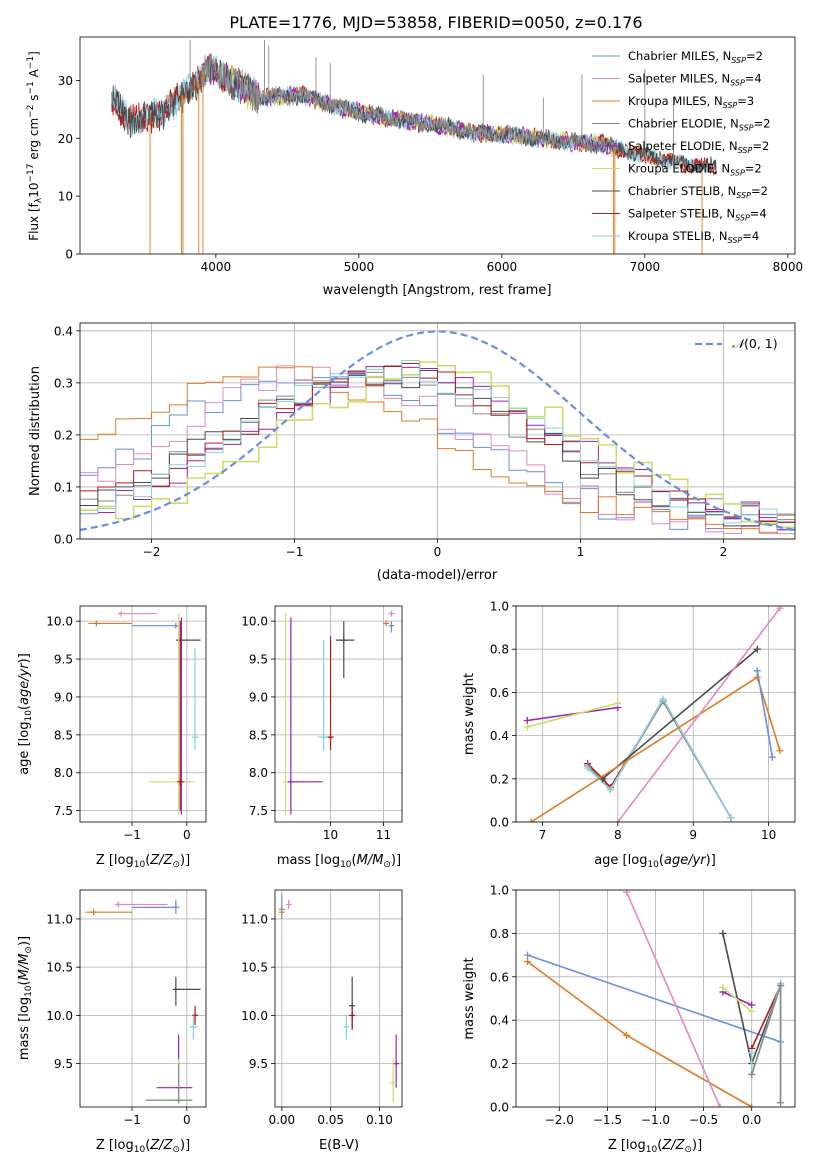 The height and width of the screenshot is (1170, 819). I want to click on legend-label: Chabrier MILES, NSSP=2, so click(695, 57).